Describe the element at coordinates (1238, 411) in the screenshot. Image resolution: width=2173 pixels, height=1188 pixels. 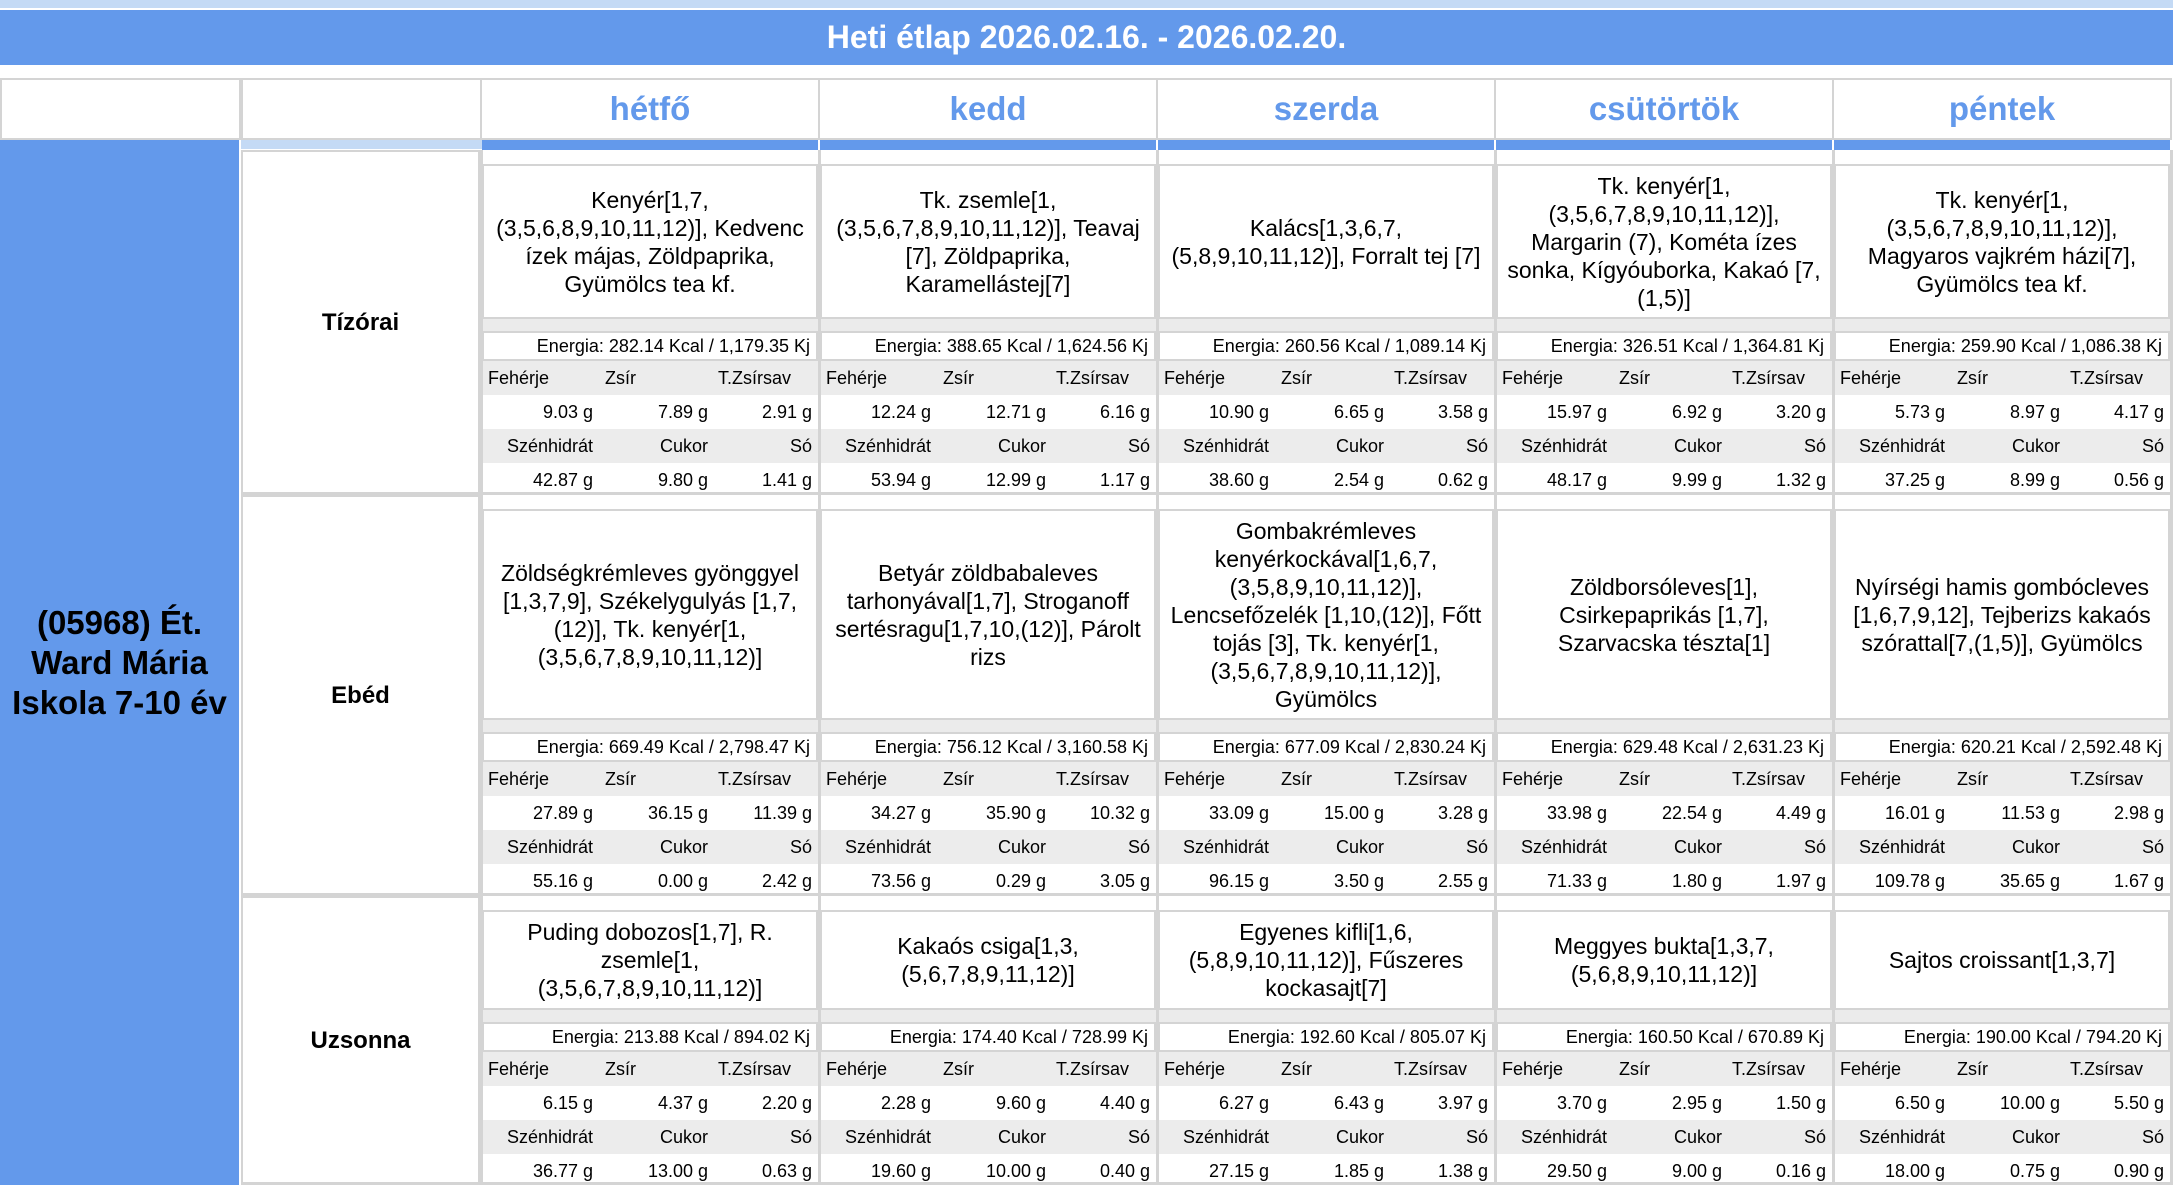
I see `value-protein: 10.90 g` at that location.